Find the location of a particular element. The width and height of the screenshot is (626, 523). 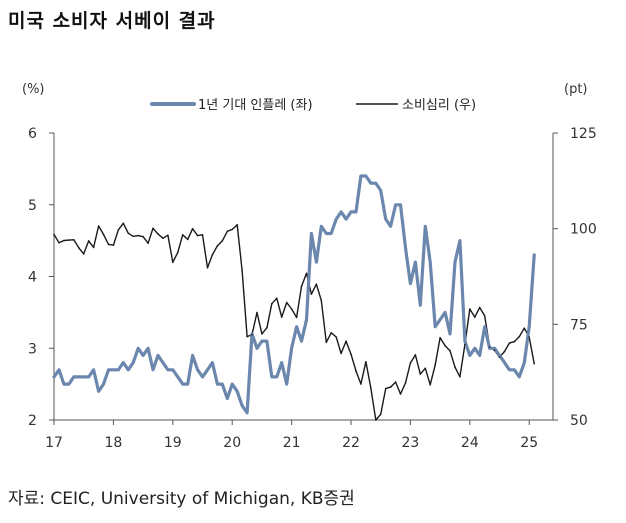

left-tick-label: 4 is located at coordinates (32, 278).